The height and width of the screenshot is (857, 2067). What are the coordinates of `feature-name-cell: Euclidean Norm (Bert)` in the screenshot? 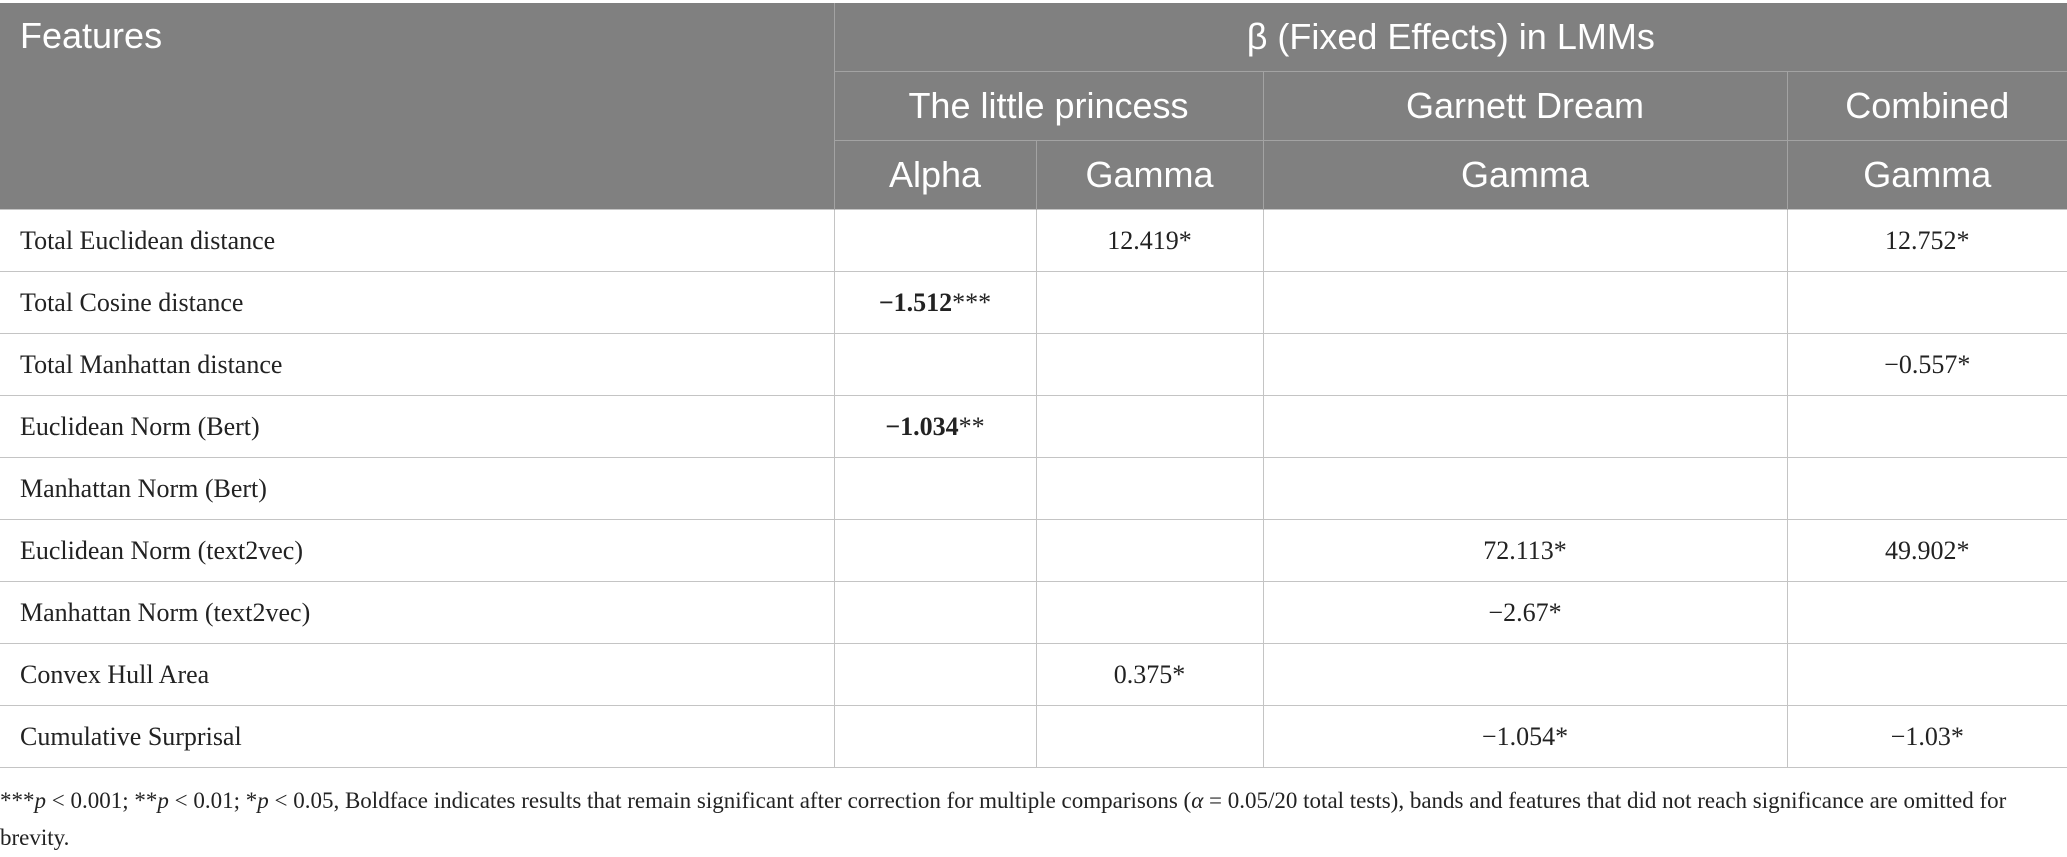 It's located at (417, 426).